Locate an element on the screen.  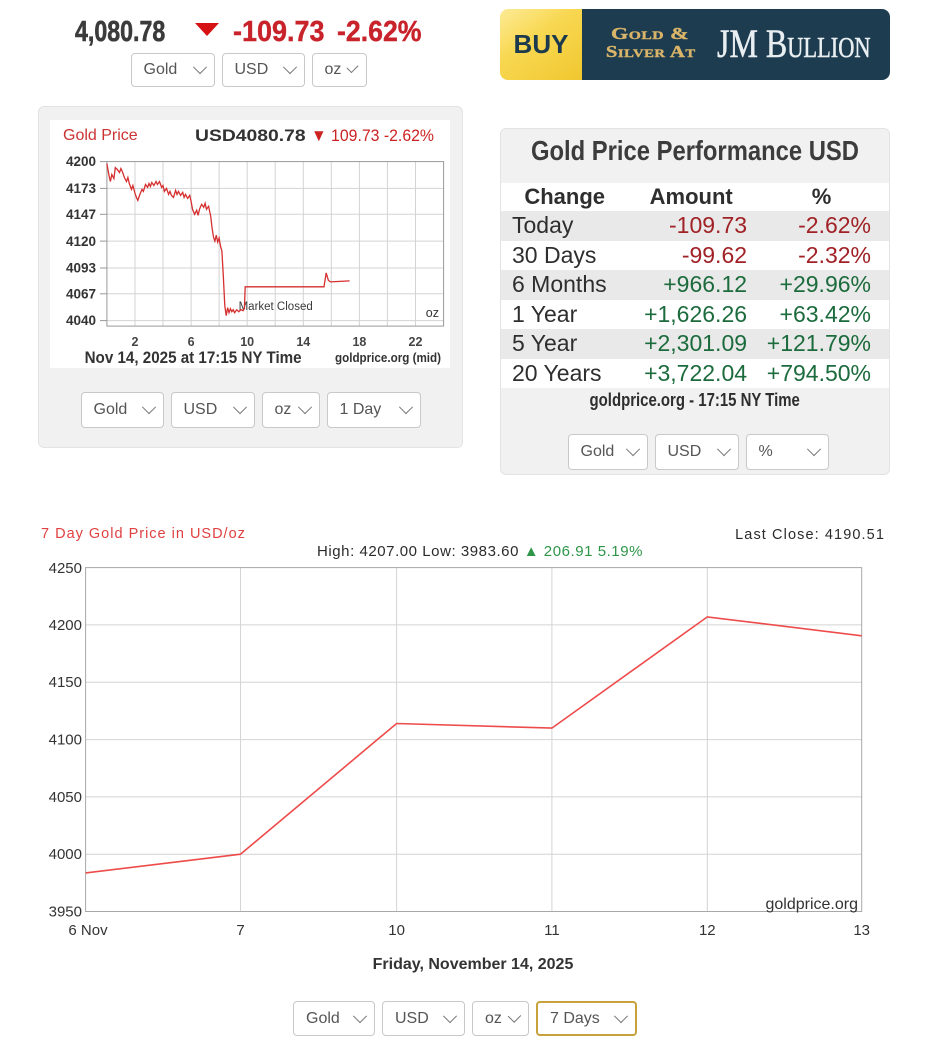
svg-text: oz is located at coordinates (432, 313).